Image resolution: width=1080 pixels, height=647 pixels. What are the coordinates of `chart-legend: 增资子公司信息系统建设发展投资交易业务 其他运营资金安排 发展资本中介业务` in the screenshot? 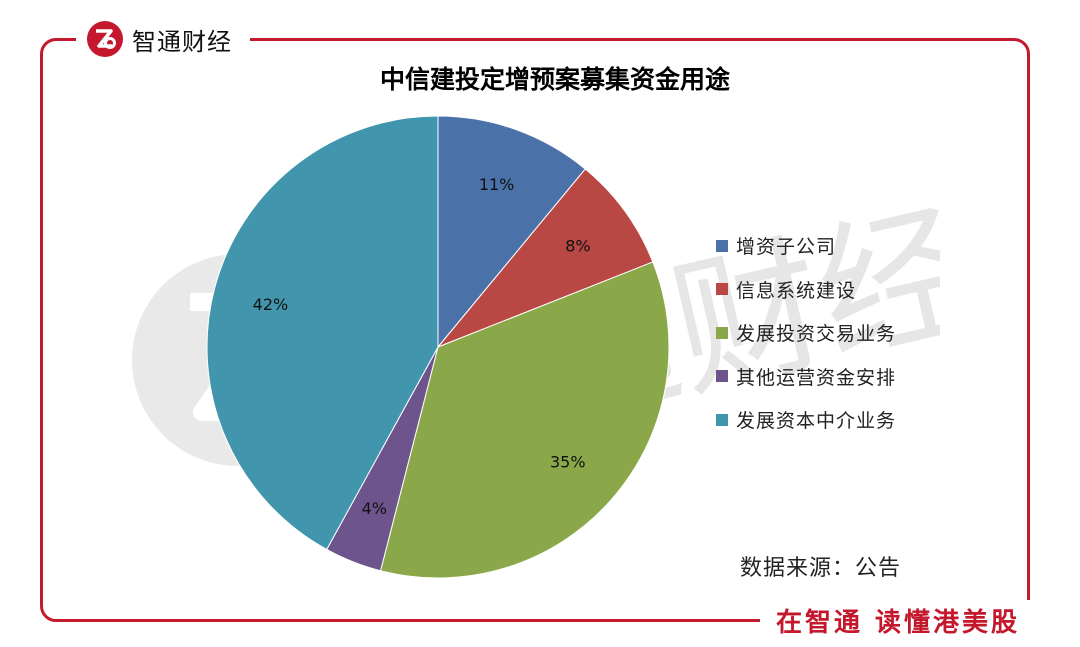 It's located at (806, 333).